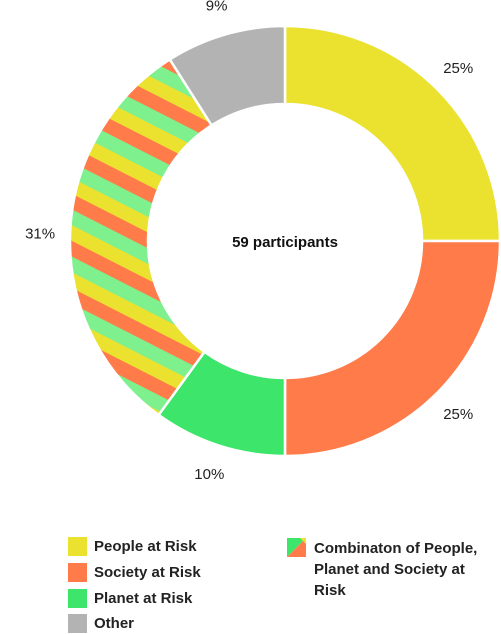 Image resolution: width=501 pixels, height=634 pixels. I want to click on center-label: 59 participants, so click(285, 242).